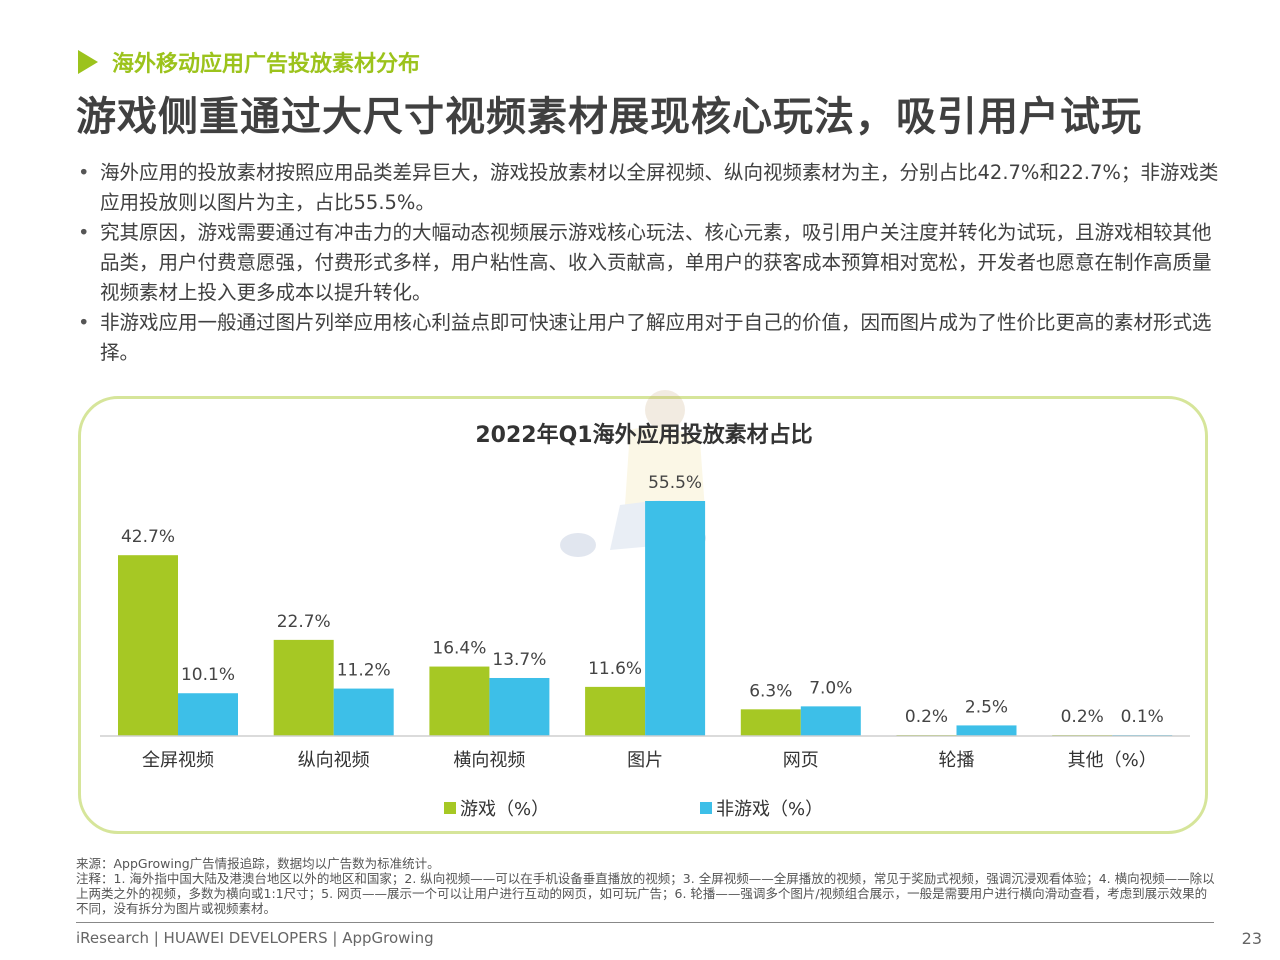  Describe the element at coordinates (643, 435) in the screenshot. I see `chart-title: 2022年Q1海外应用投放素材占比` at that location.